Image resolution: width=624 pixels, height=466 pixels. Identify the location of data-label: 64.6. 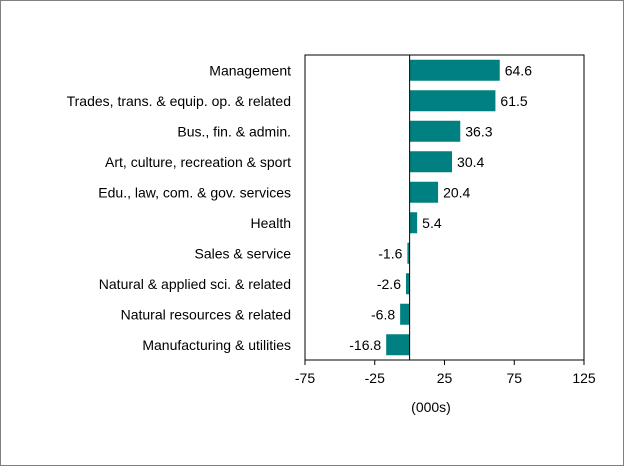
(518, 70).